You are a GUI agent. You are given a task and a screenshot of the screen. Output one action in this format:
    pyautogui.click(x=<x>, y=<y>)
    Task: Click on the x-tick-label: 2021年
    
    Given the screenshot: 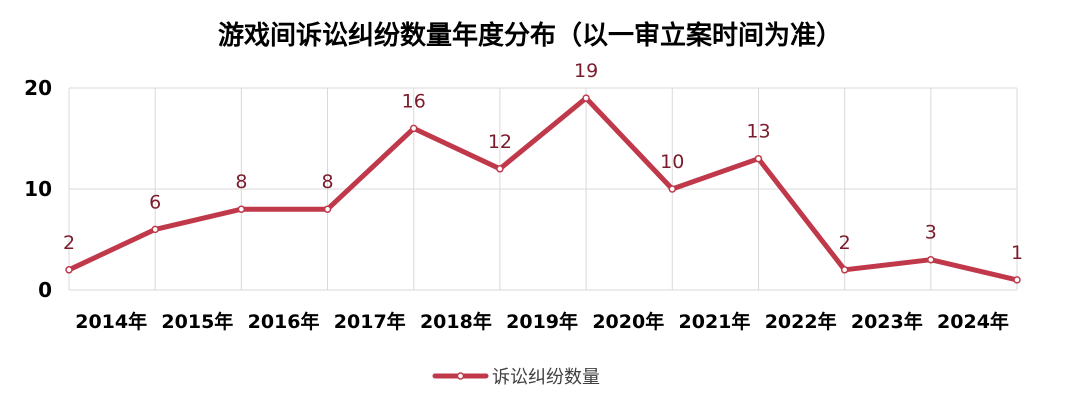 What is the action you would take?
    pyautogui.click(x=715, y=321)
    